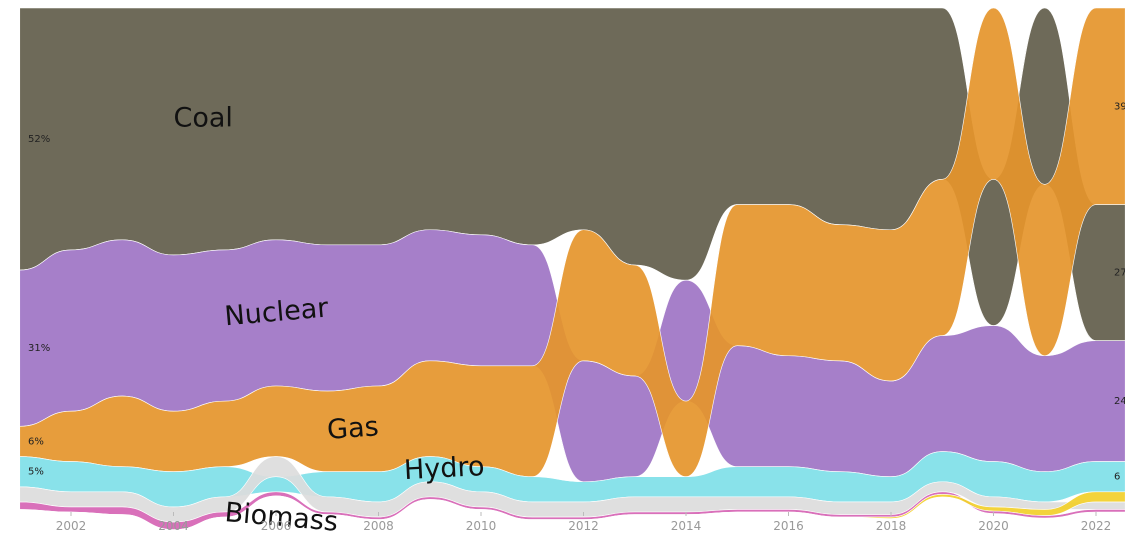  Describe the element at coordinates (71, 526) in the screenshot. I see `x-tick-label: 2002` at that location.